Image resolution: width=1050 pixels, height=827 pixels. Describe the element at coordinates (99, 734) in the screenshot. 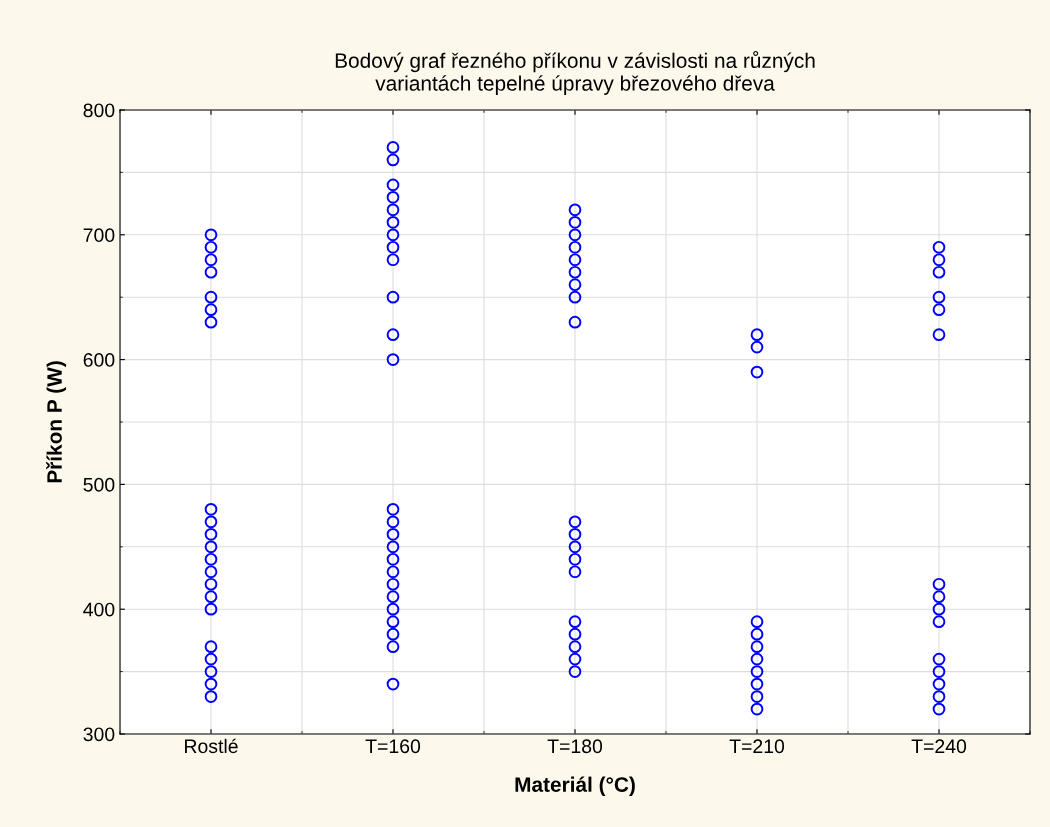

I see `y-tick-label: 300` at that location.